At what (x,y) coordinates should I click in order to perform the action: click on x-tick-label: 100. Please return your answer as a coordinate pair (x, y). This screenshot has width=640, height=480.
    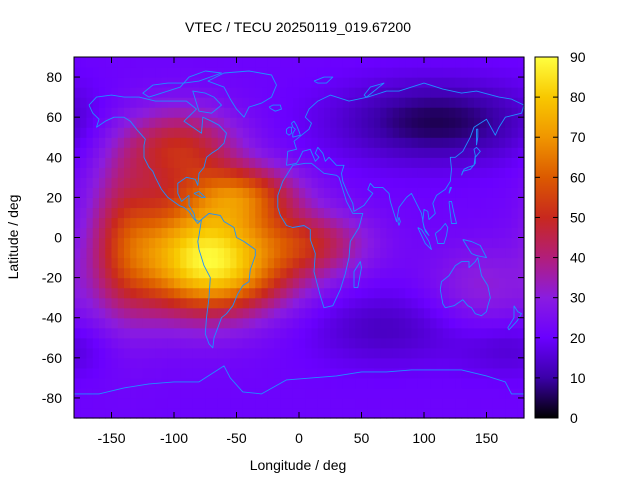
    Looking at the image, I should click on (424, 438).